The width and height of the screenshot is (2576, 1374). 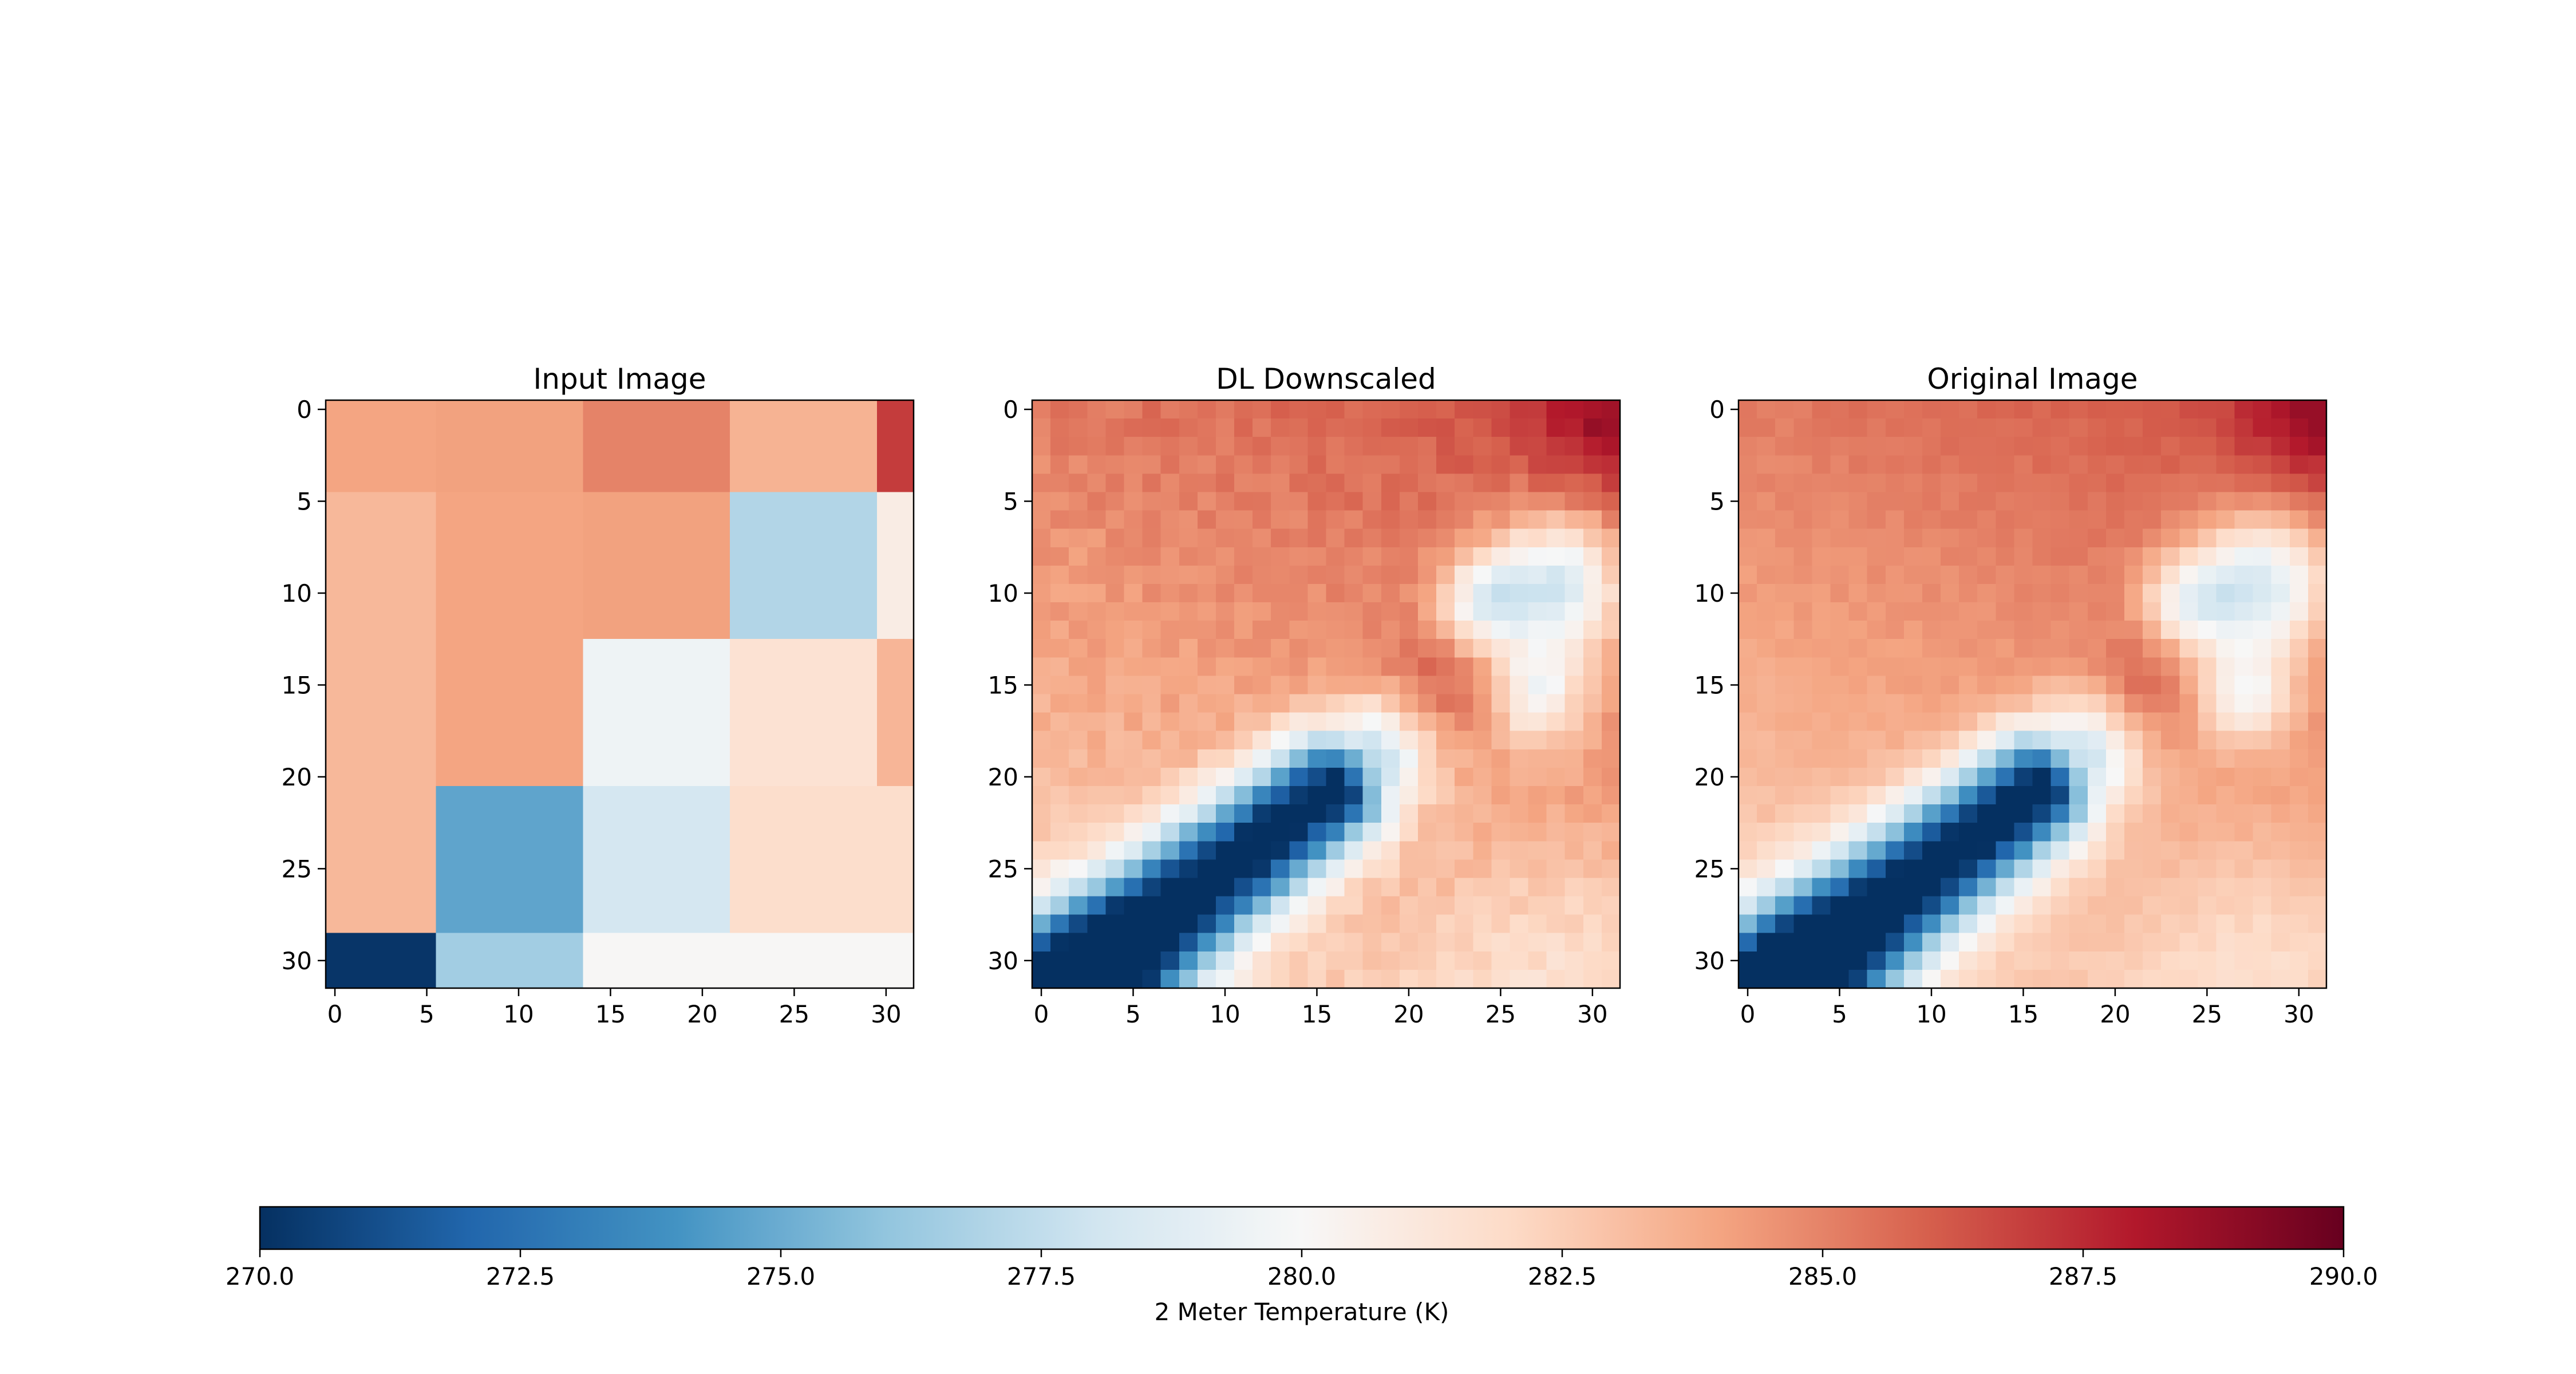 I want to click on y-tick-label: 30, so click(x=297, y=961).